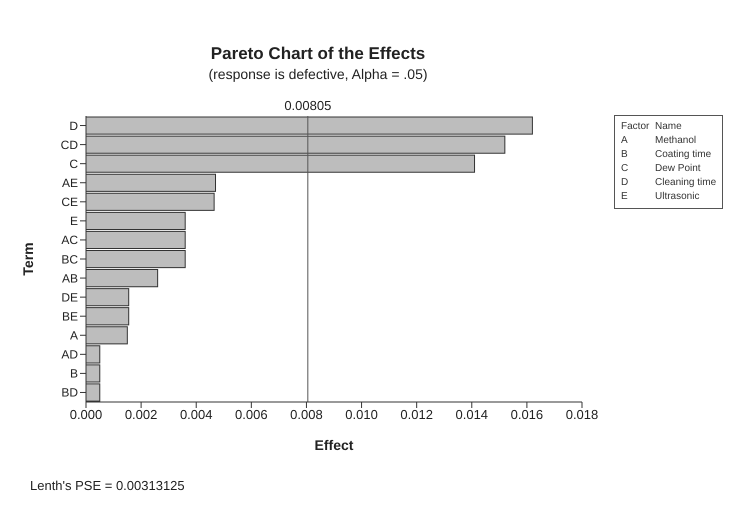 Image resolution: width=750 pixels, height=506 pixels. Describe the element at coordinates (70, 316) in the screenshot. I see `y-tick-label: BE` at that location.